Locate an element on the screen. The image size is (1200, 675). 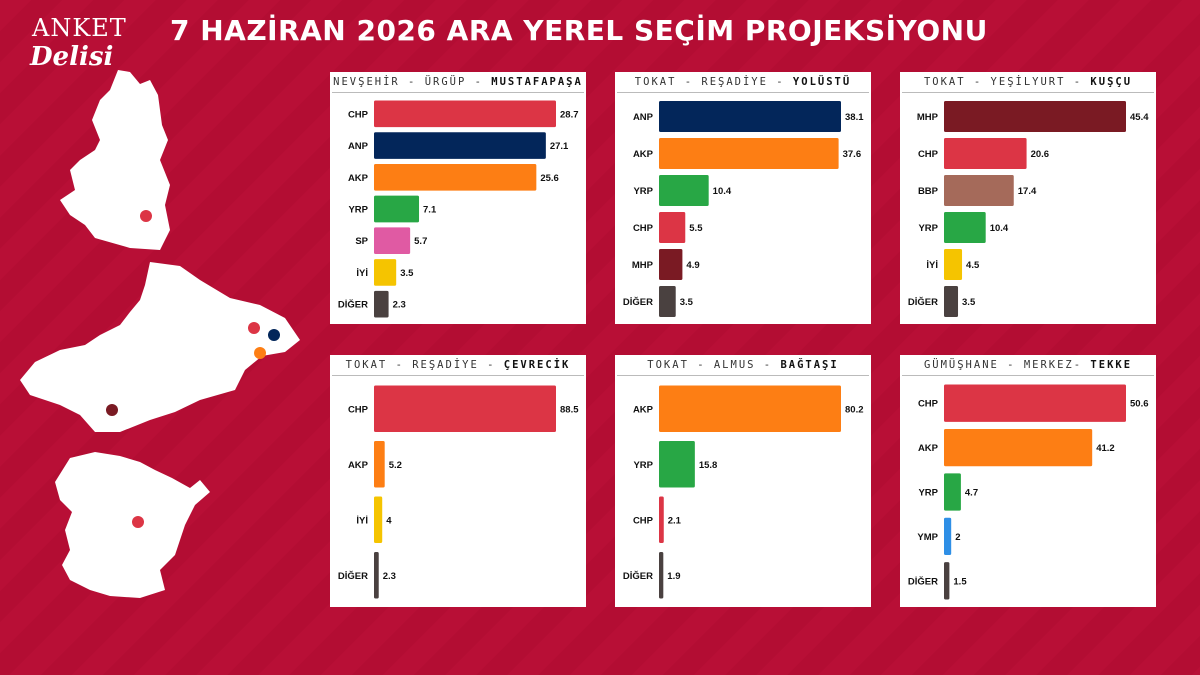
bar-ymp is located at coordinates (948, 536).